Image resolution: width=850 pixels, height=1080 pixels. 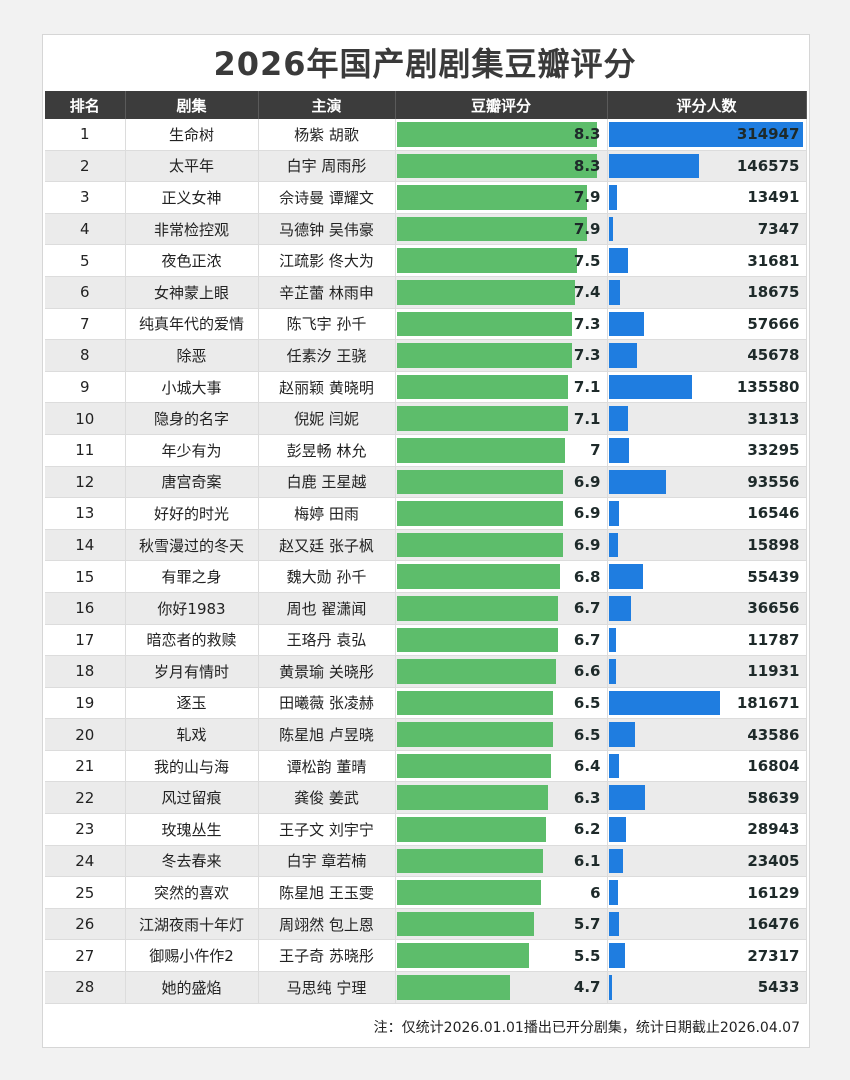 What do you see at coordinates (85, 545) in the screenshot?
I see `rank-cell: 14` at bounding box center [85, 545].